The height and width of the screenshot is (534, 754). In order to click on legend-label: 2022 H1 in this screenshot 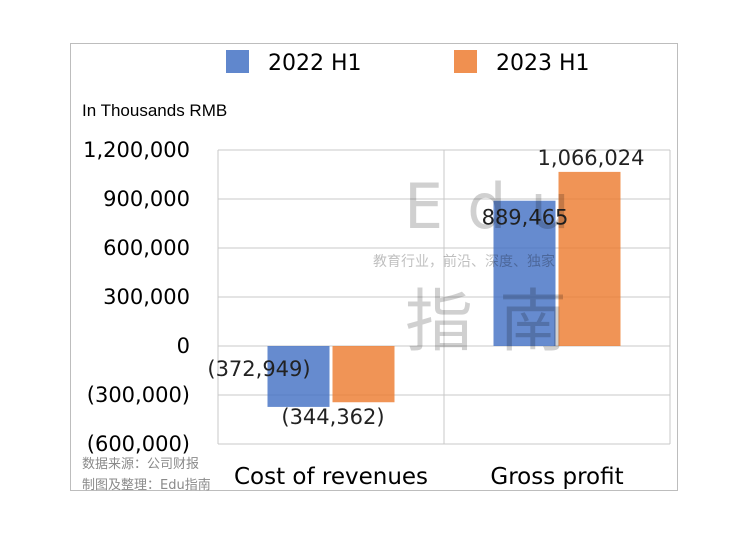, I will do `click(315, 63)`.